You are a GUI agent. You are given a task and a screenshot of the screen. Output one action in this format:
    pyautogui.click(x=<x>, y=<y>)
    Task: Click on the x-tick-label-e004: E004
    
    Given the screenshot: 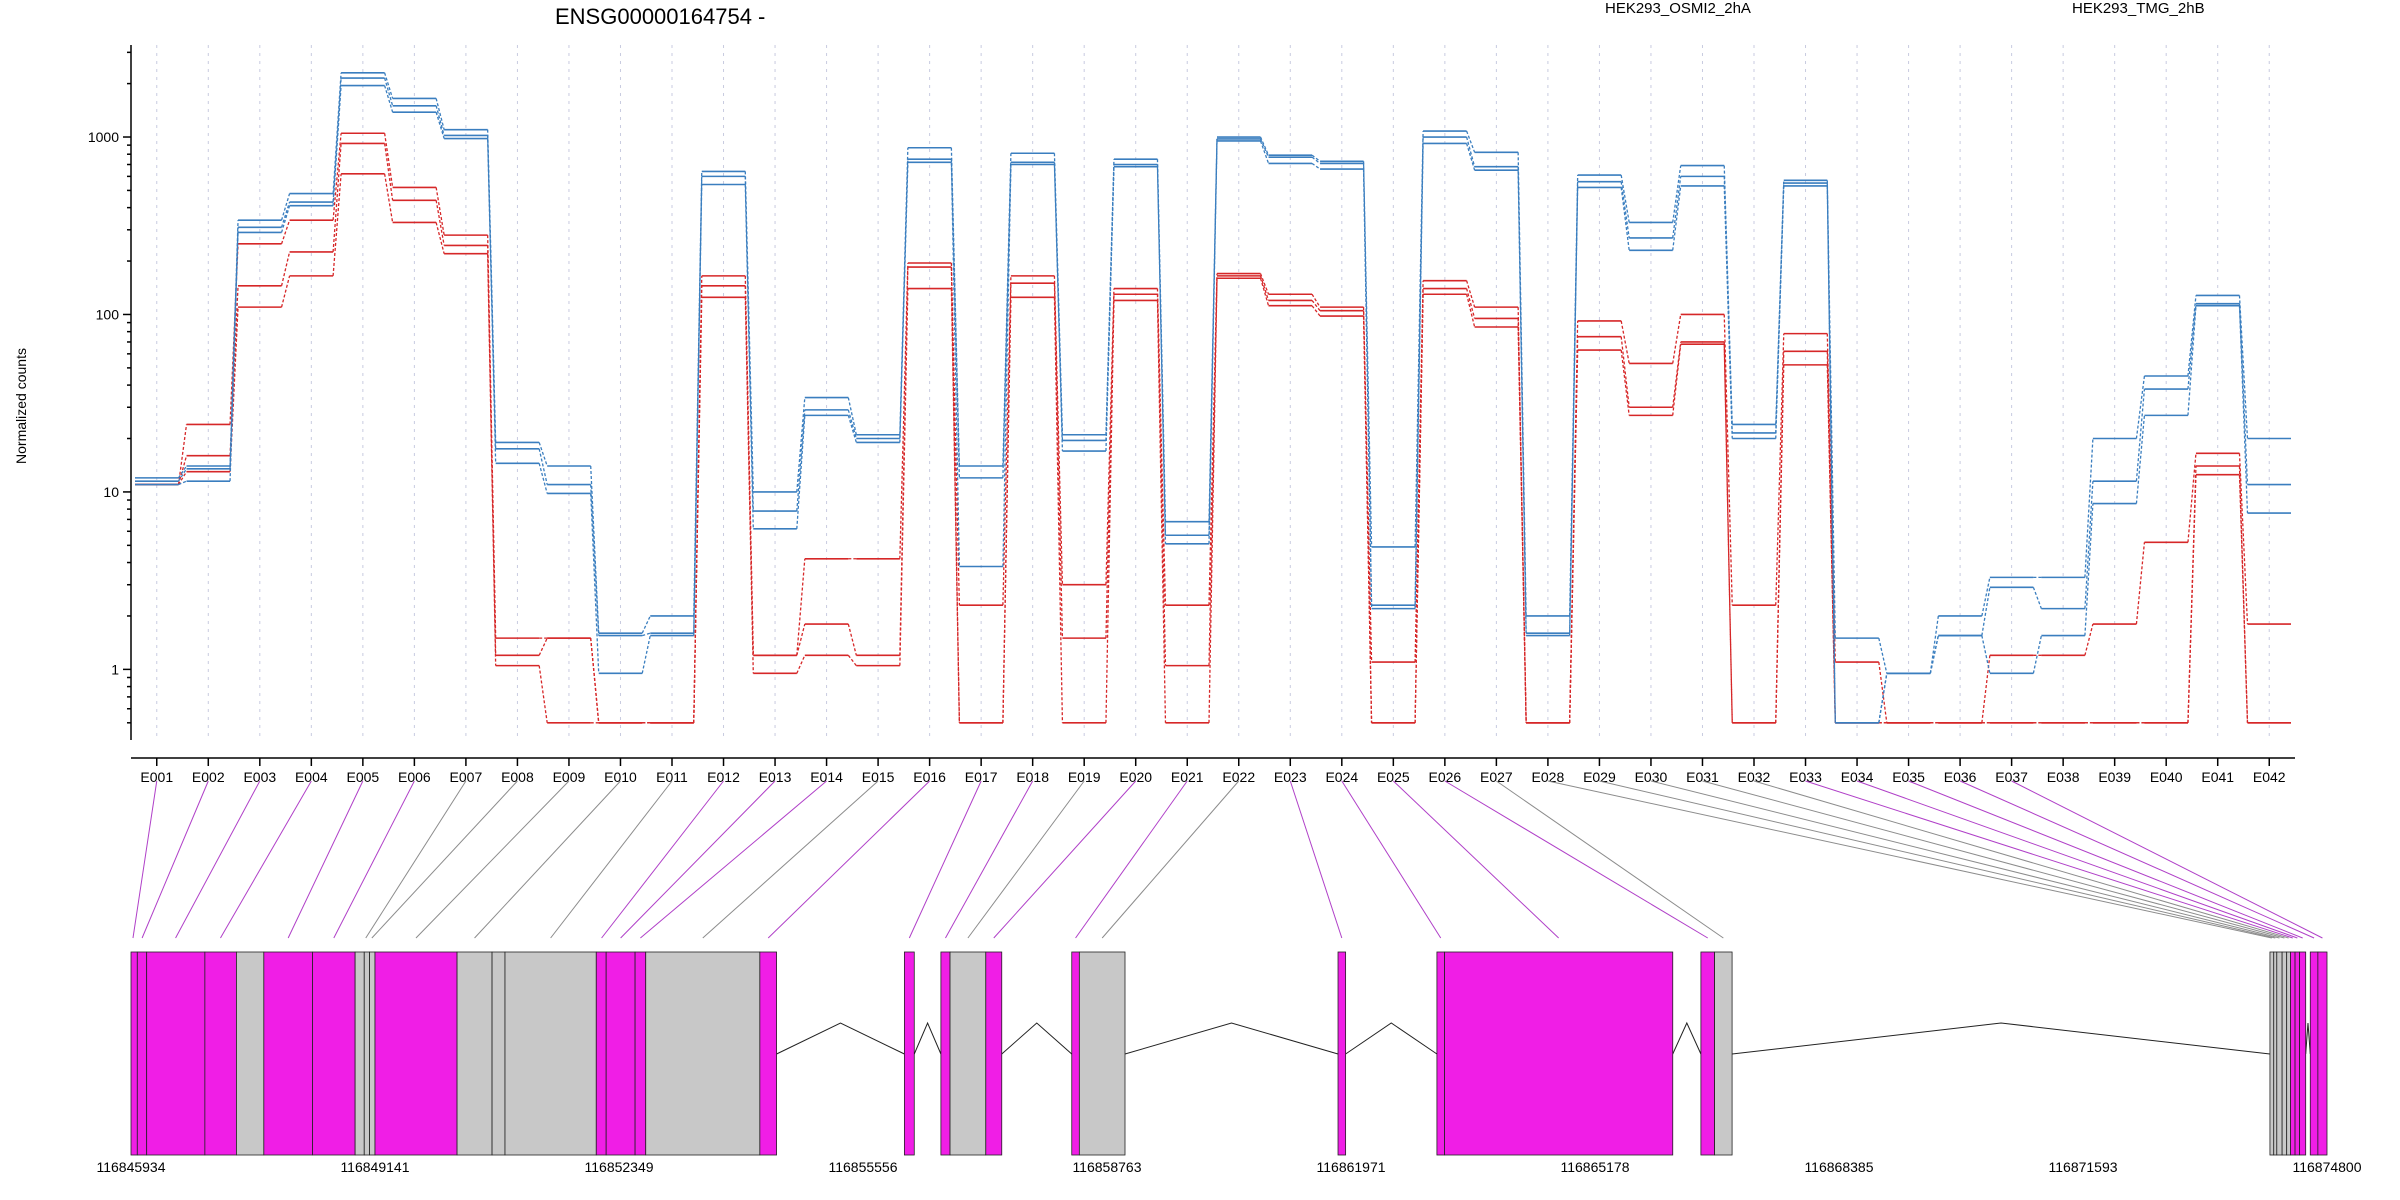 What is the action you would take?
    pyautogui.click(x=311, y=777)
    